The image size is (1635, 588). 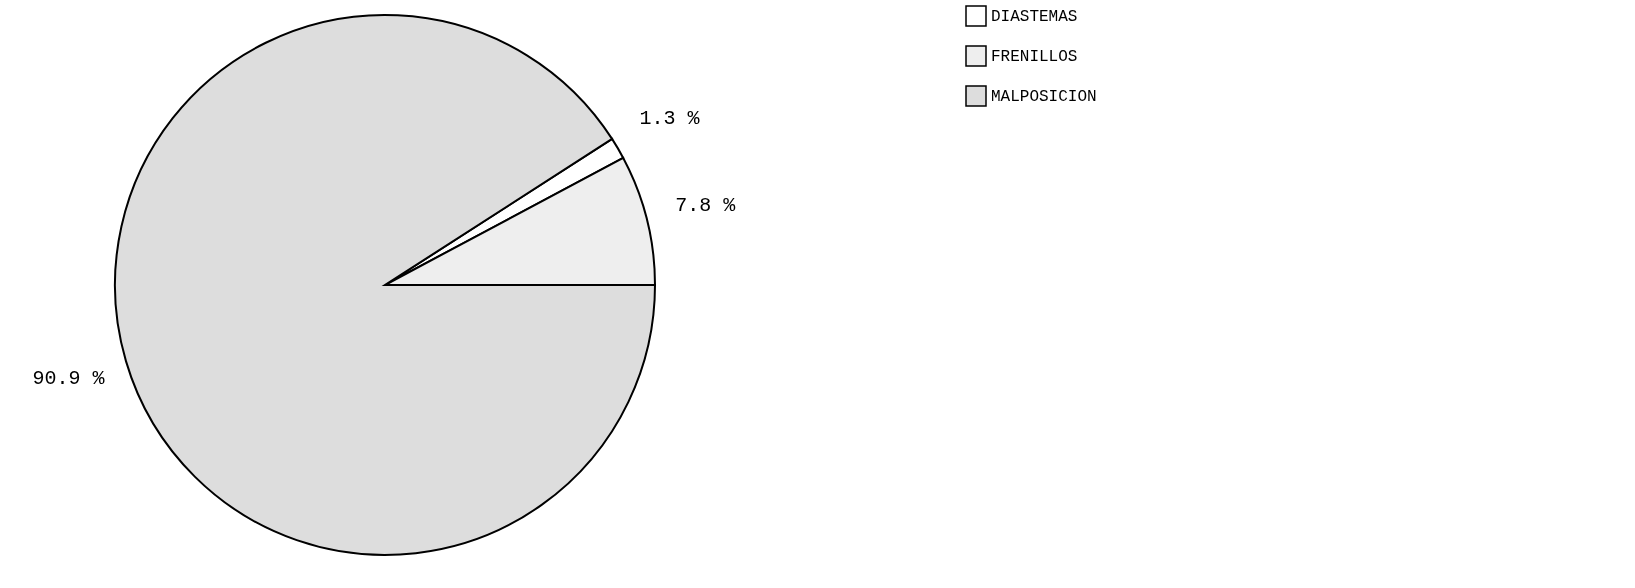 What do you see at coordinates (69, 379) in the screenshot?
I see `data-label: 90.9 %` at bounding box center [69, 379].